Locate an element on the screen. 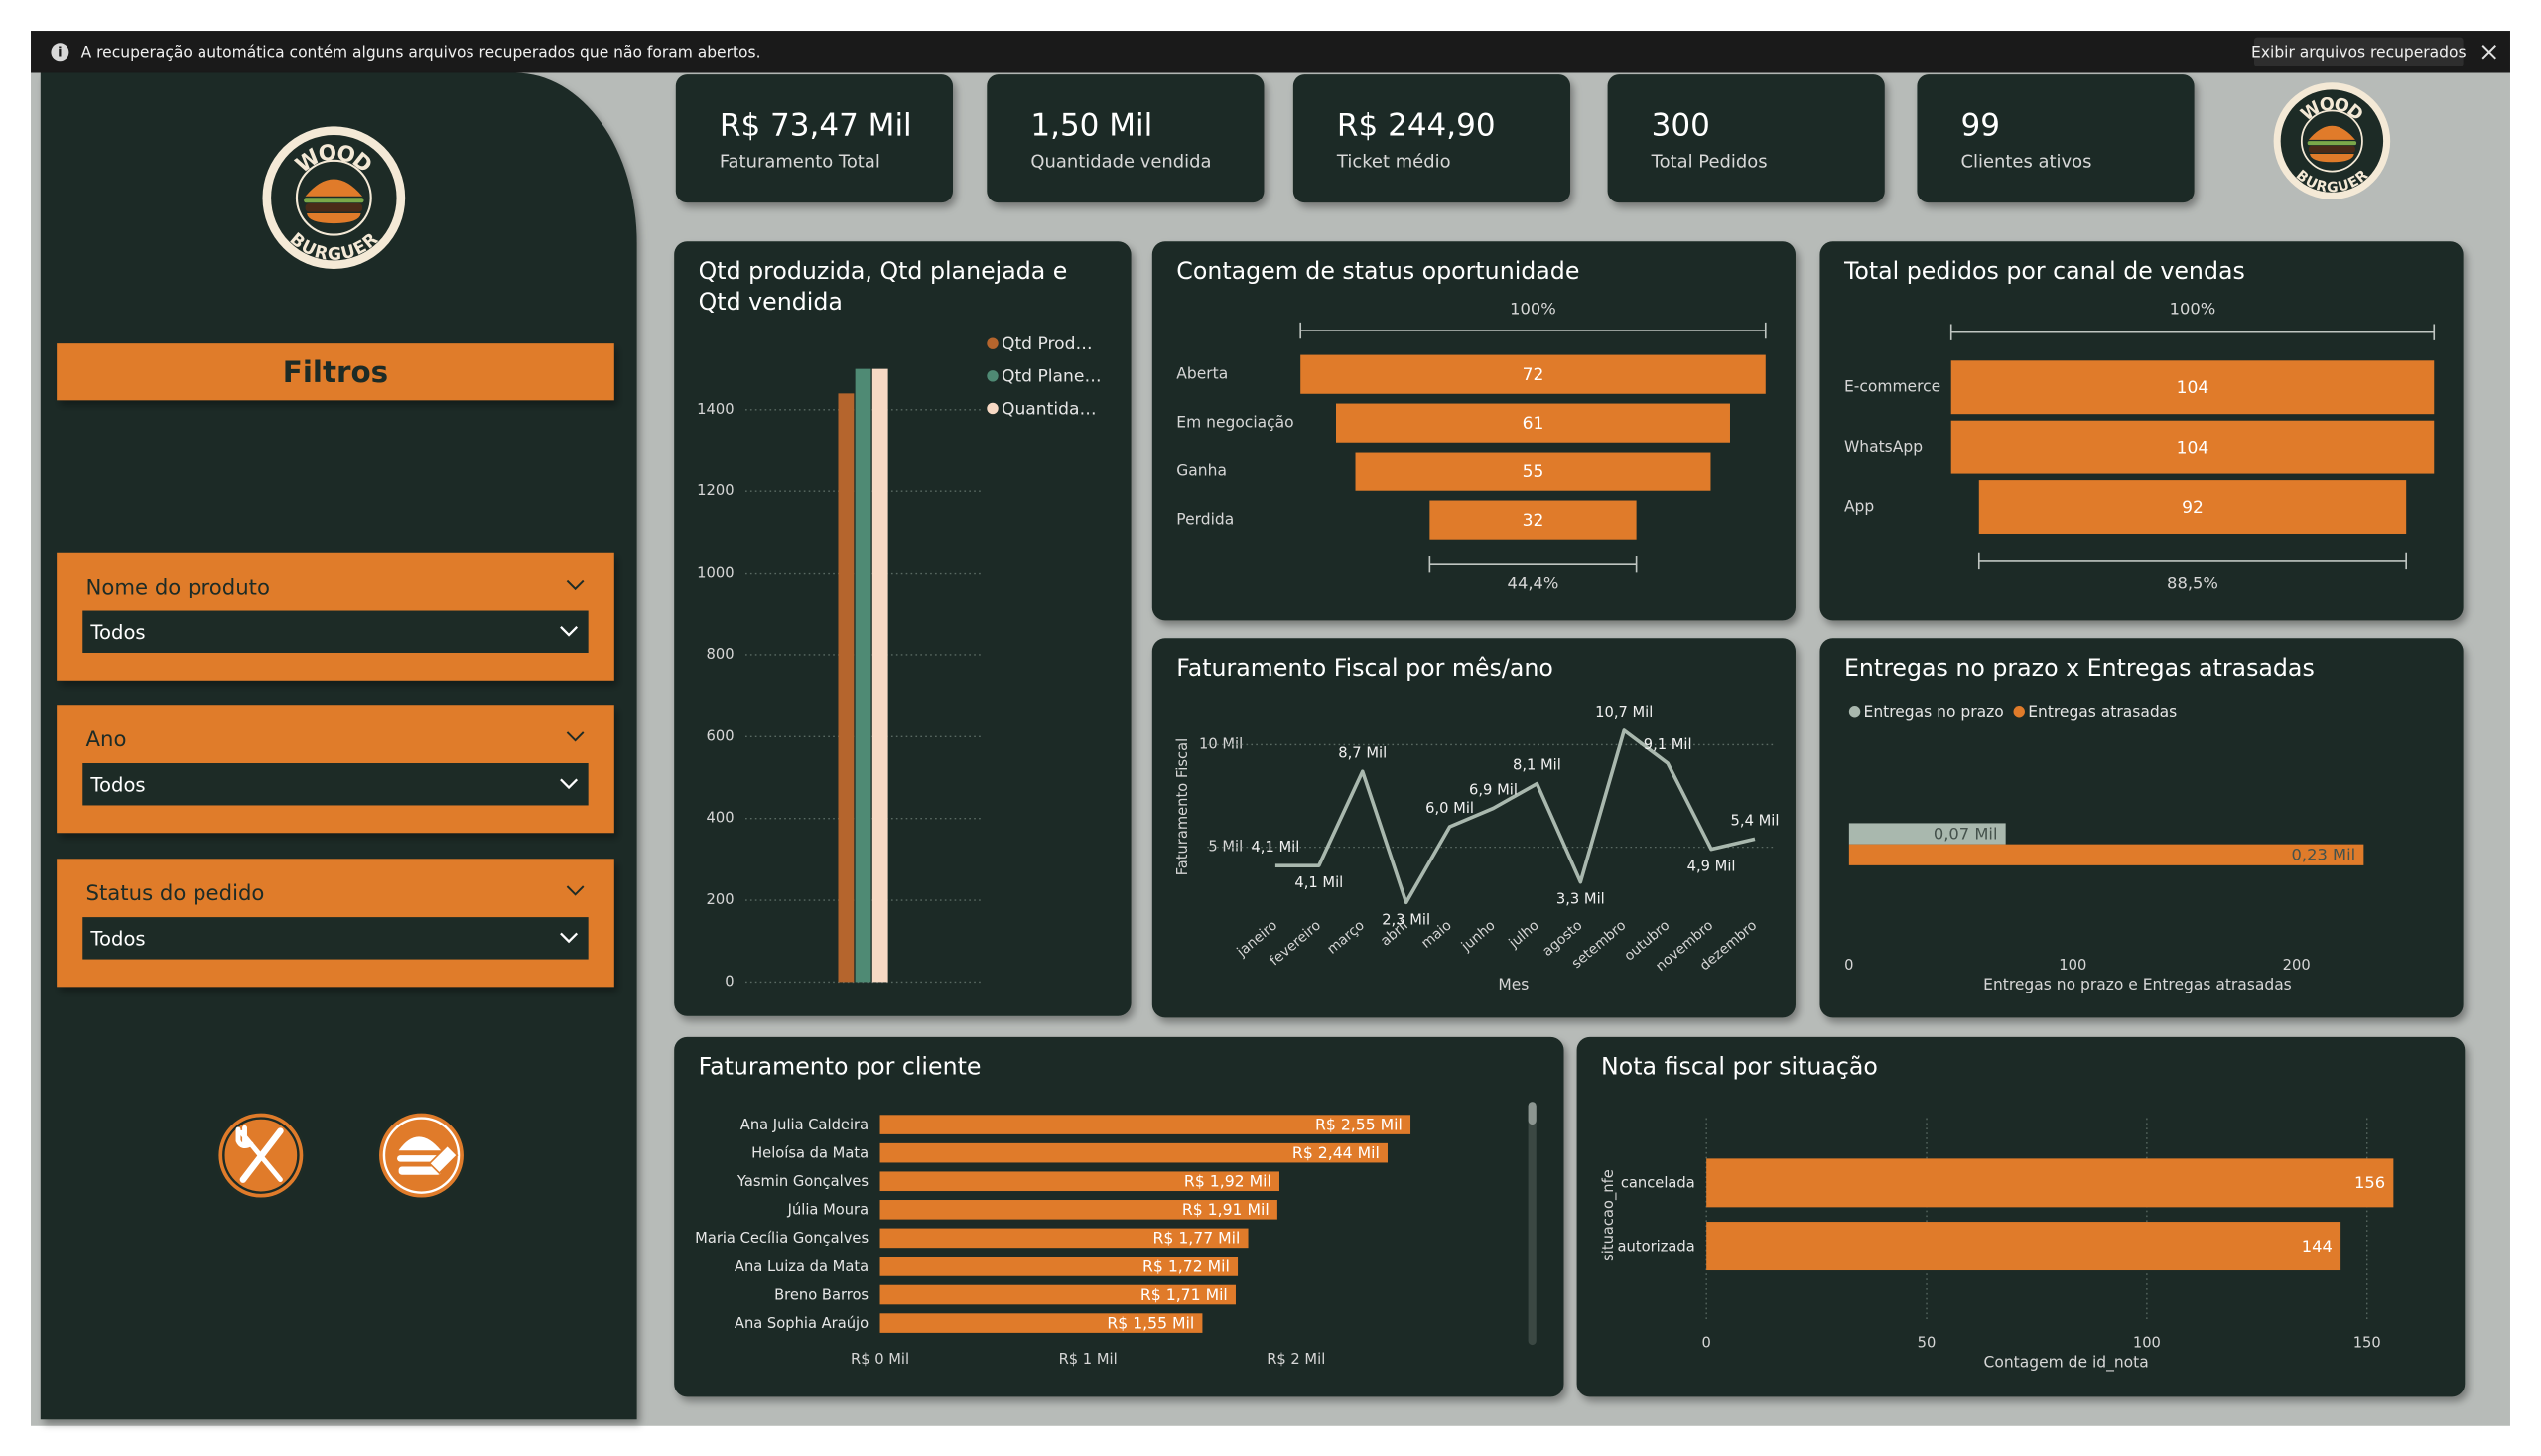 The width and height of the screenshot is (2541, 1456). value-label: R$ 2,44 Mil is located at coordinates (1336, 1152).